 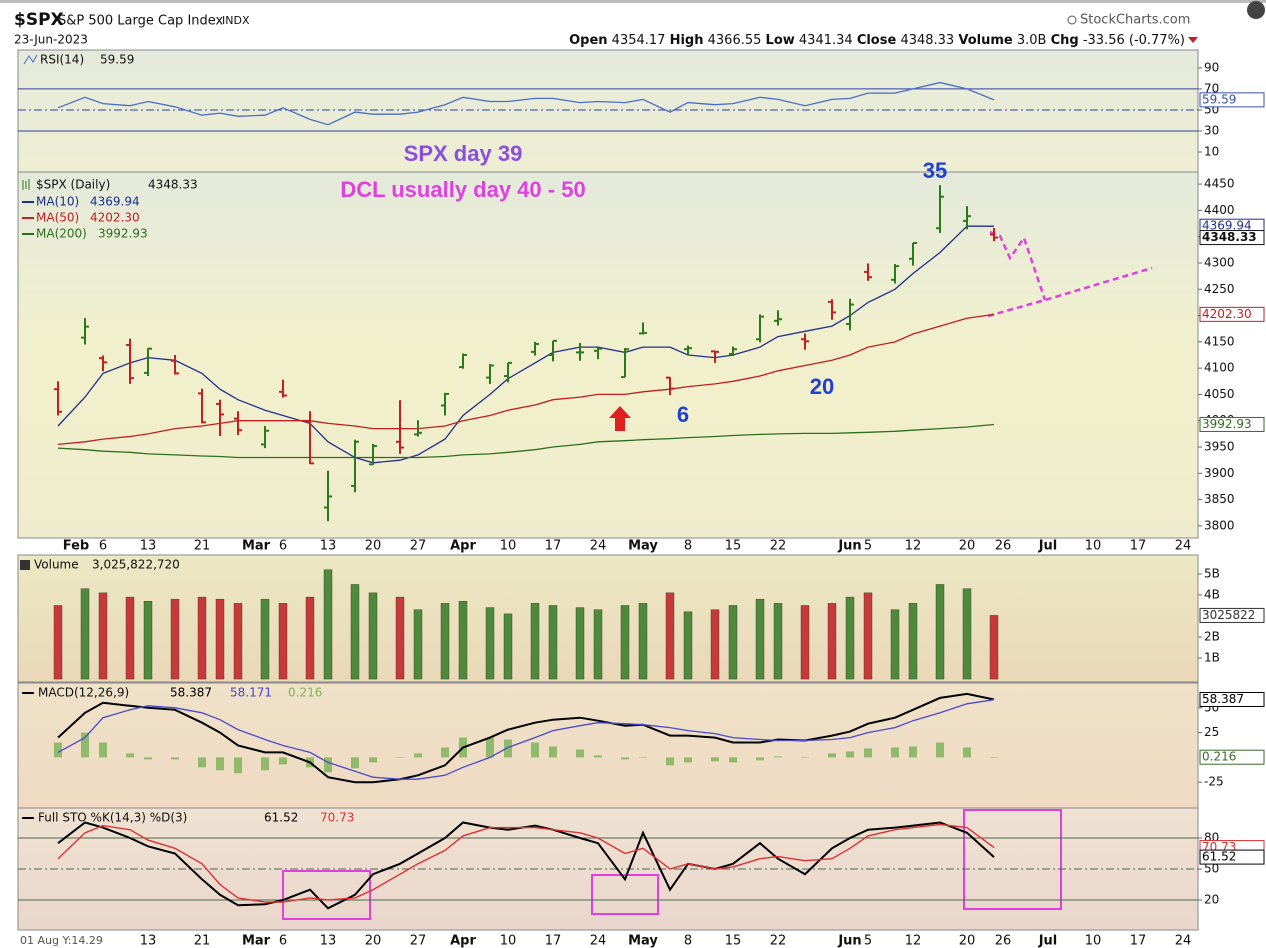 What do you see at coordinates (608, 618) in the screenshot?
I see `panel-volume` at bounding box center [608, 618].